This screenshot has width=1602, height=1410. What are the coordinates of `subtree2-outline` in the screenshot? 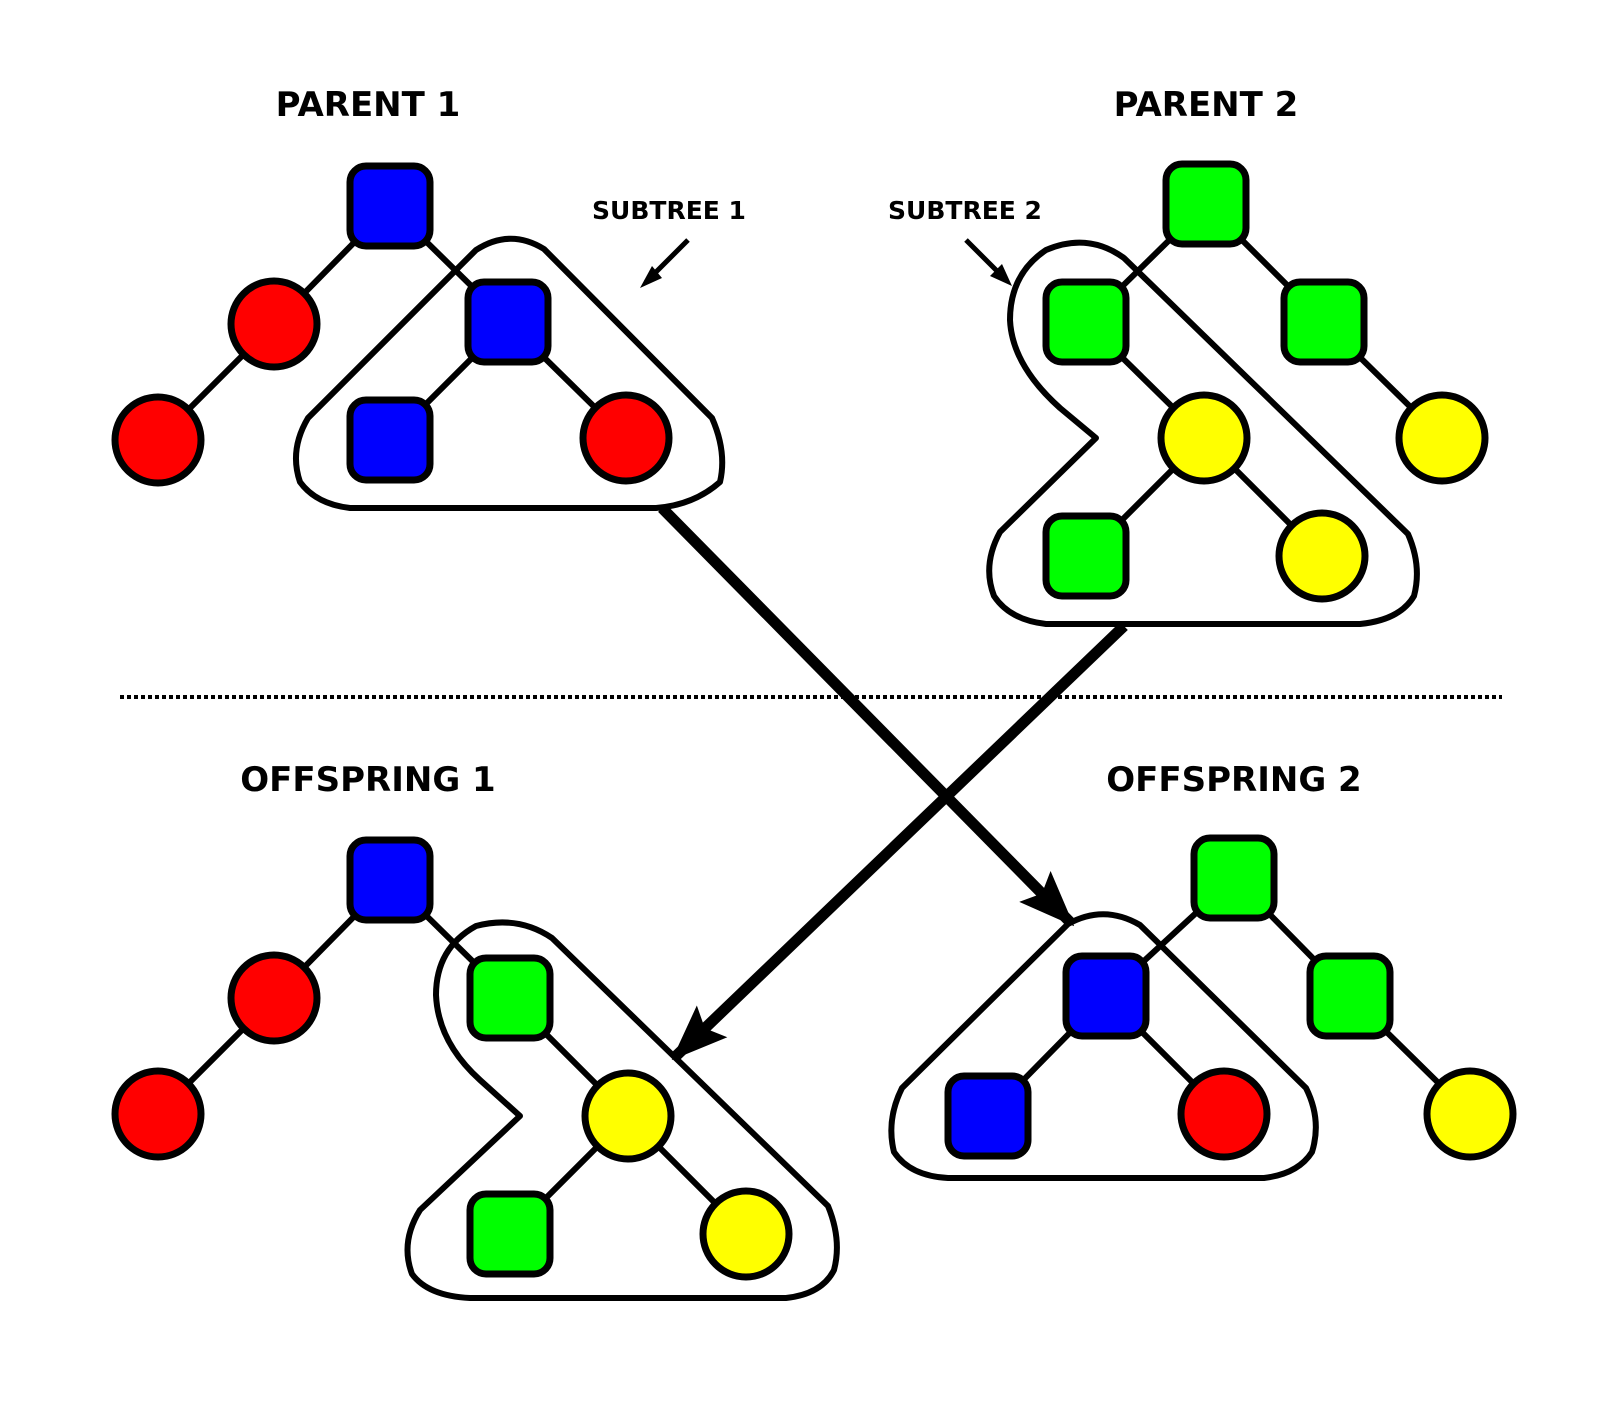 It's located at (1203, 433).